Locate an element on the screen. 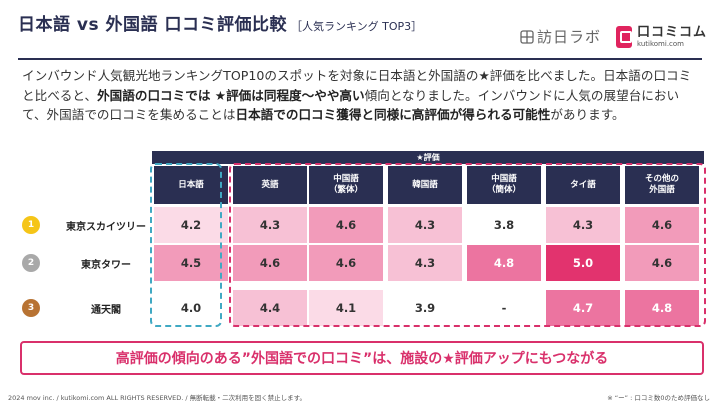  rank-badge: 3 is located at coordinates (31, 308).